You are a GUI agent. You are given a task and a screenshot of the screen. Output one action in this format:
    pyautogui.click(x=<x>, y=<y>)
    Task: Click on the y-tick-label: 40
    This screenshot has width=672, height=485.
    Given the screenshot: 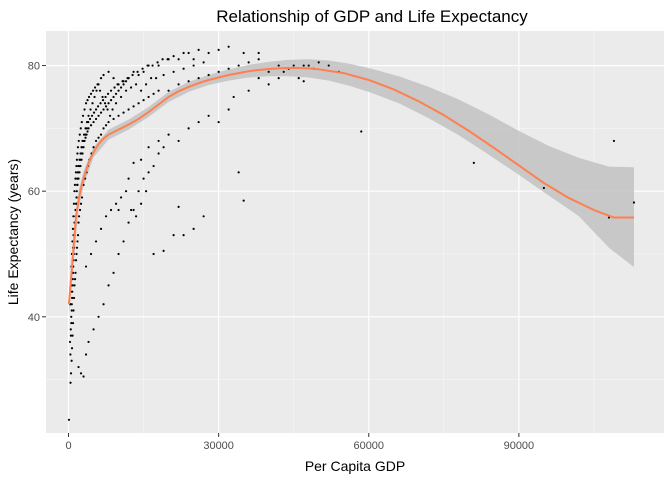 What is the action you would take?
    pyautogui.click(x=34, y=318)
    